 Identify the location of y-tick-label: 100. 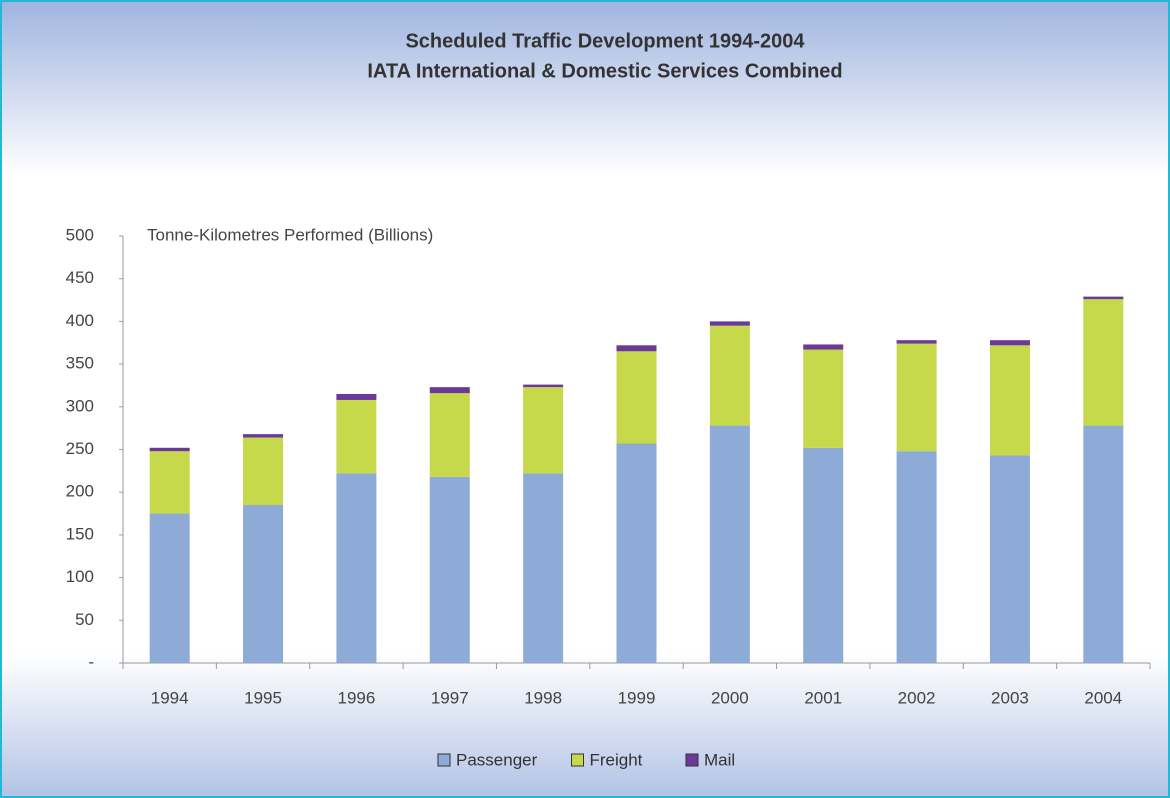
(80, 576).